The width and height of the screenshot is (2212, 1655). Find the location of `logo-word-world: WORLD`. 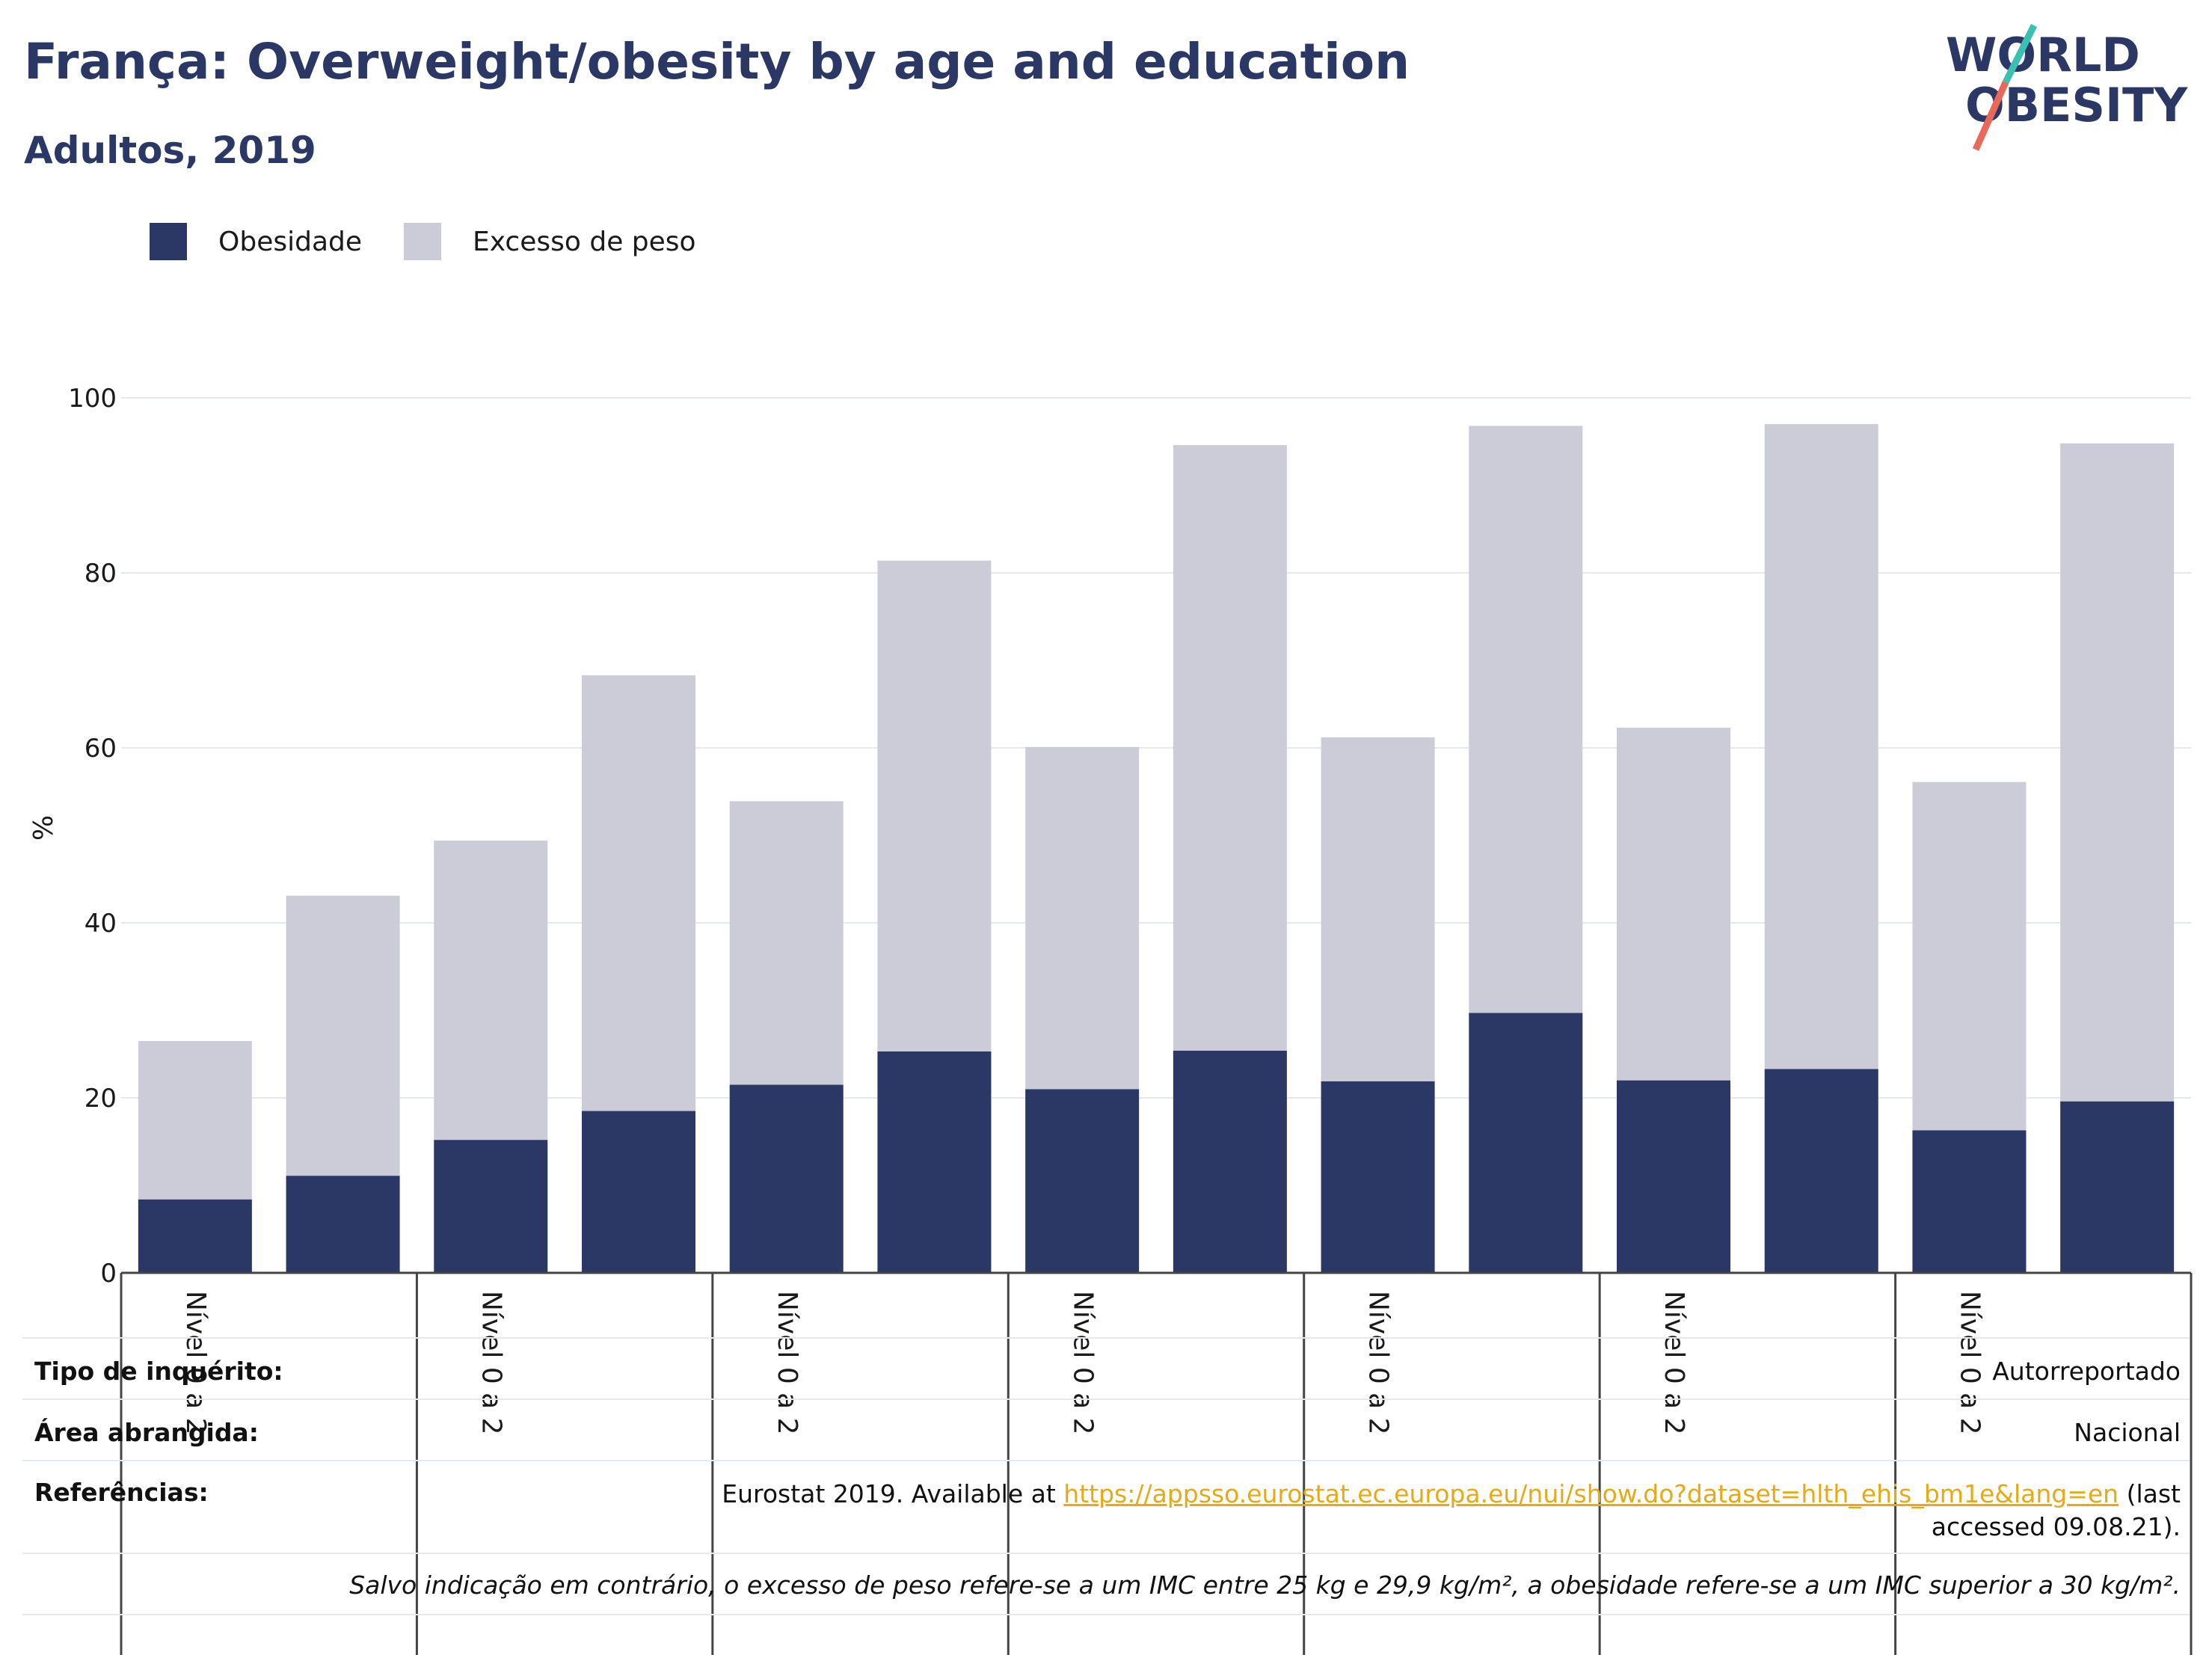

logo-word-world: WORLD is located at coordinates (2043, 55).